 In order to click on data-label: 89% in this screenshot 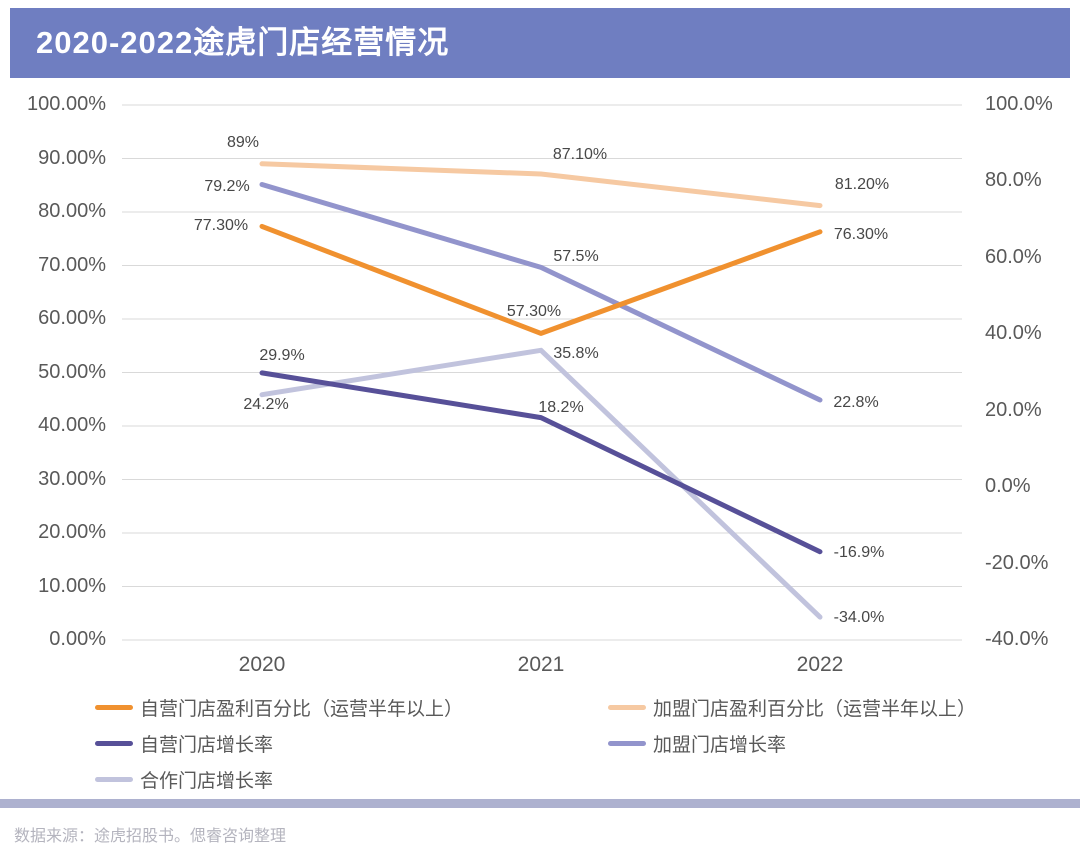, I will do `click(243, 142)`.